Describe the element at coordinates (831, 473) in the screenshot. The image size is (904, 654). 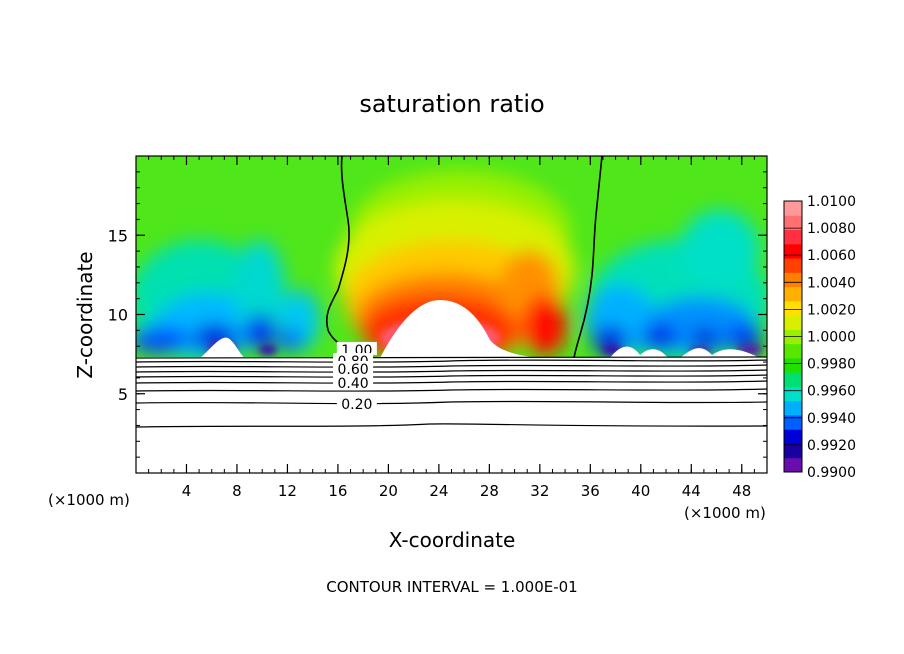
I see `colorbar-label: 0.9900` at that location.